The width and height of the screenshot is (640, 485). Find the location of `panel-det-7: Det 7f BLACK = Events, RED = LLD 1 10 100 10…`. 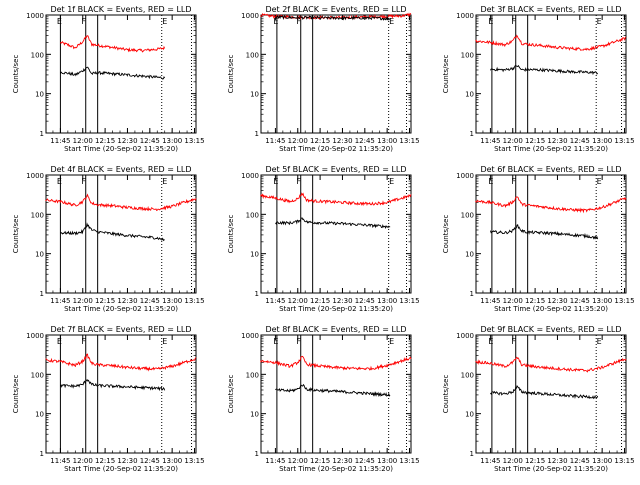

panel-det-7: Det 7f BLACK = Events, RED = LLD 1 10 100 10… is located at coordinates (108, 399).